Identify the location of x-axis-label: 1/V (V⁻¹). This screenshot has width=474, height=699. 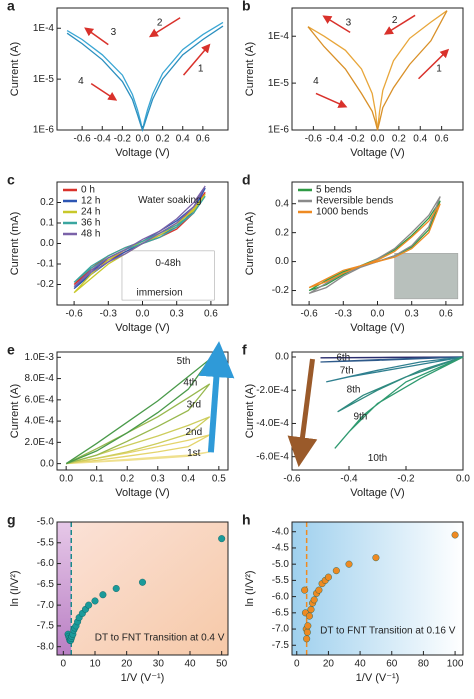
(378, 678).